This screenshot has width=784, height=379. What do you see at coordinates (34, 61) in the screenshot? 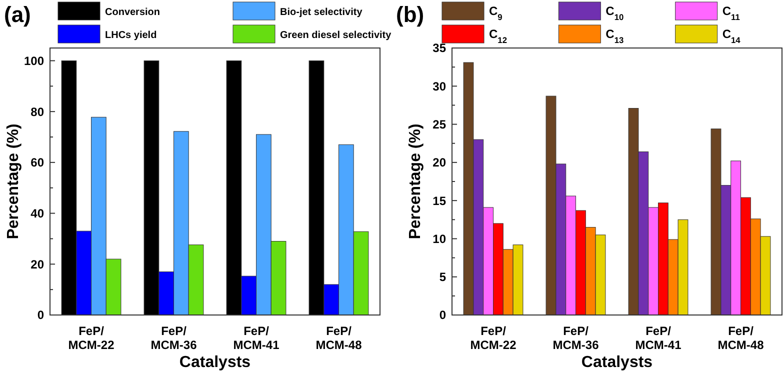
I see `y-tick-label: 100` at bounding box center [34, 61].